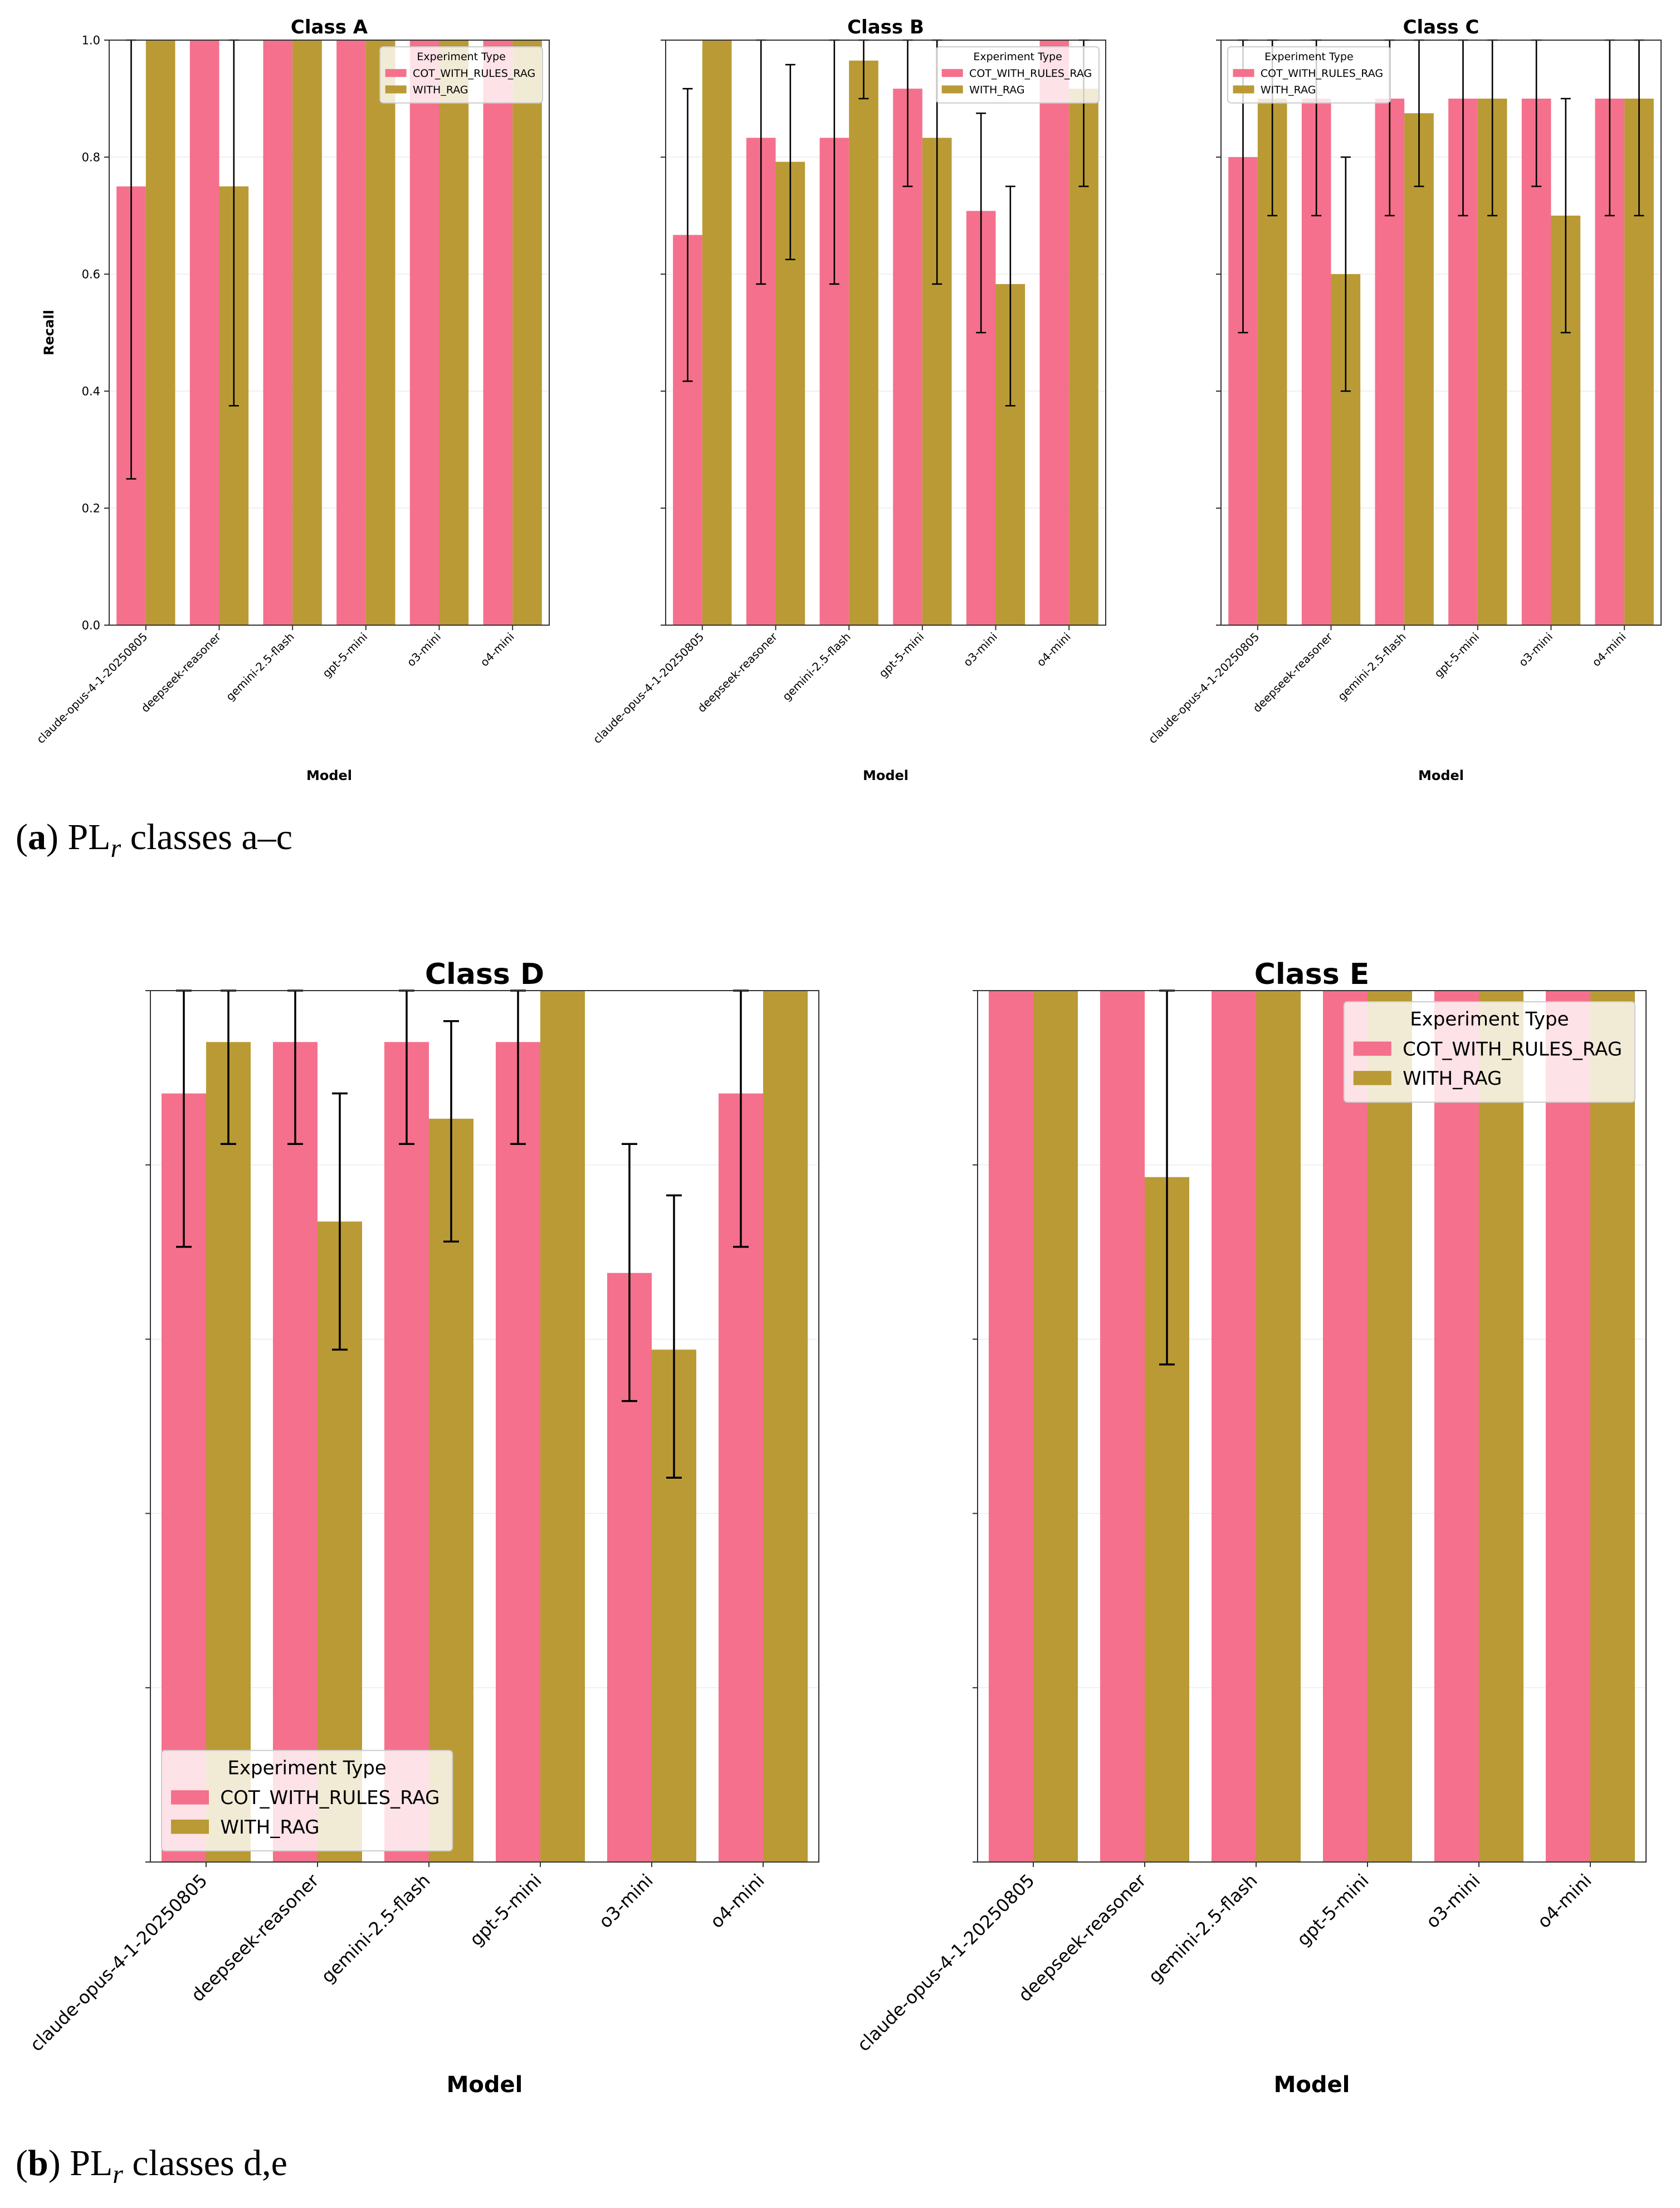 The image size is (1680, 2208). What do you see at coordinates (151, 2166) in the screenshot?
I see `caption-b: (b) PLr classes d,e` at bounding box center [151, 2166].